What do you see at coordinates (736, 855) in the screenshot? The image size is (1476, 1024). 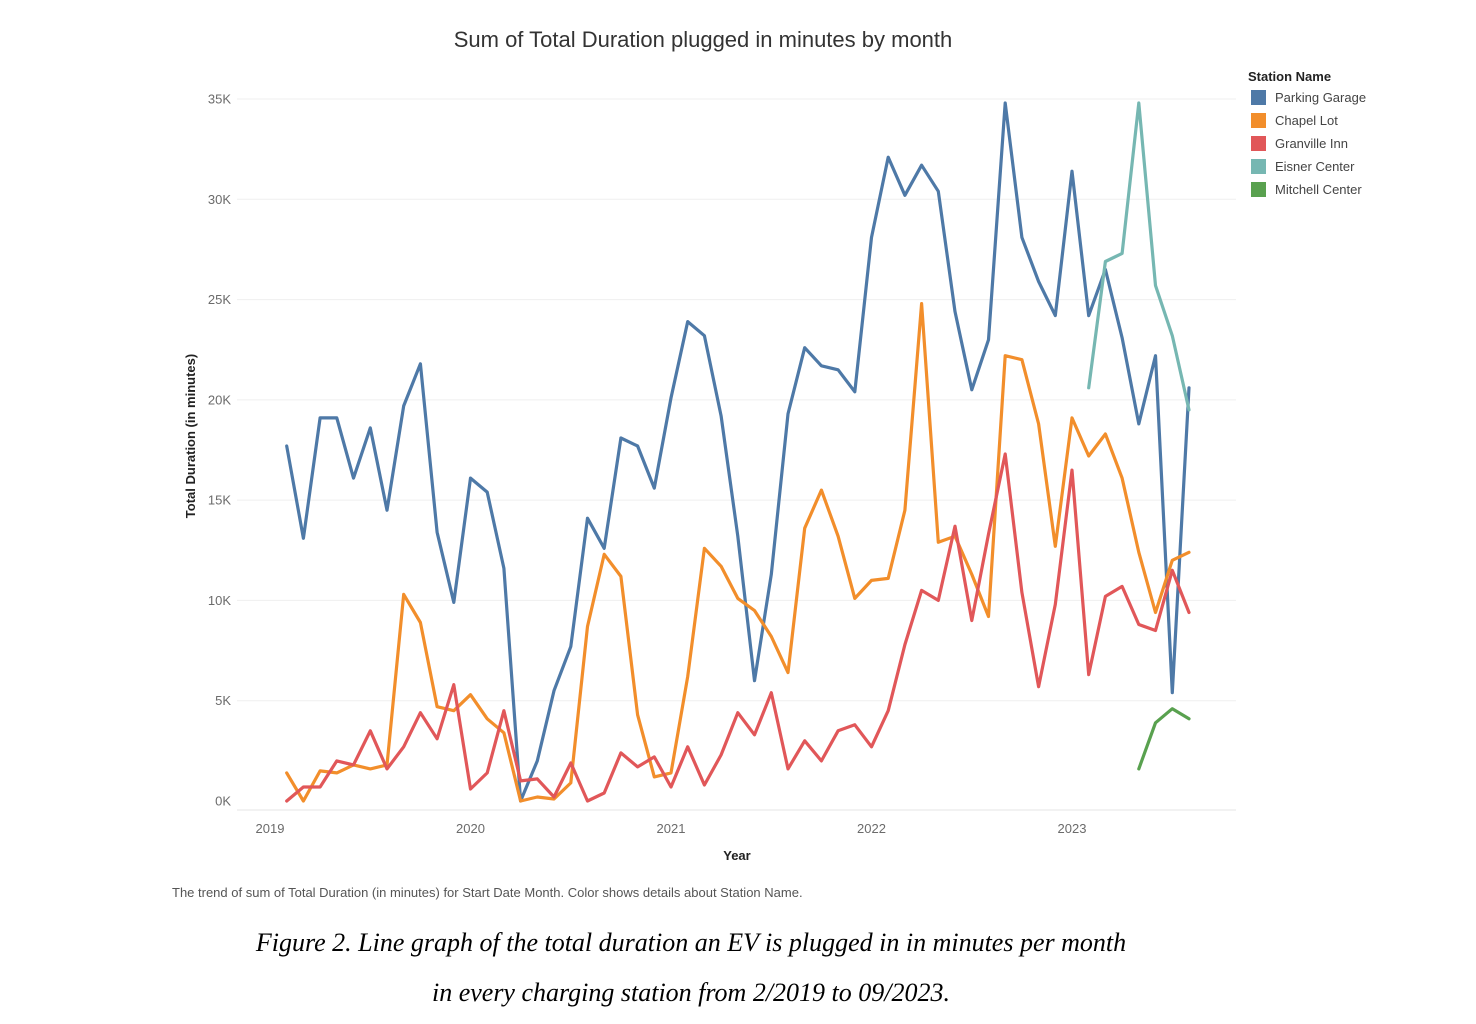 I see `x-axis-label: Year` at bounding box center [736, 855].